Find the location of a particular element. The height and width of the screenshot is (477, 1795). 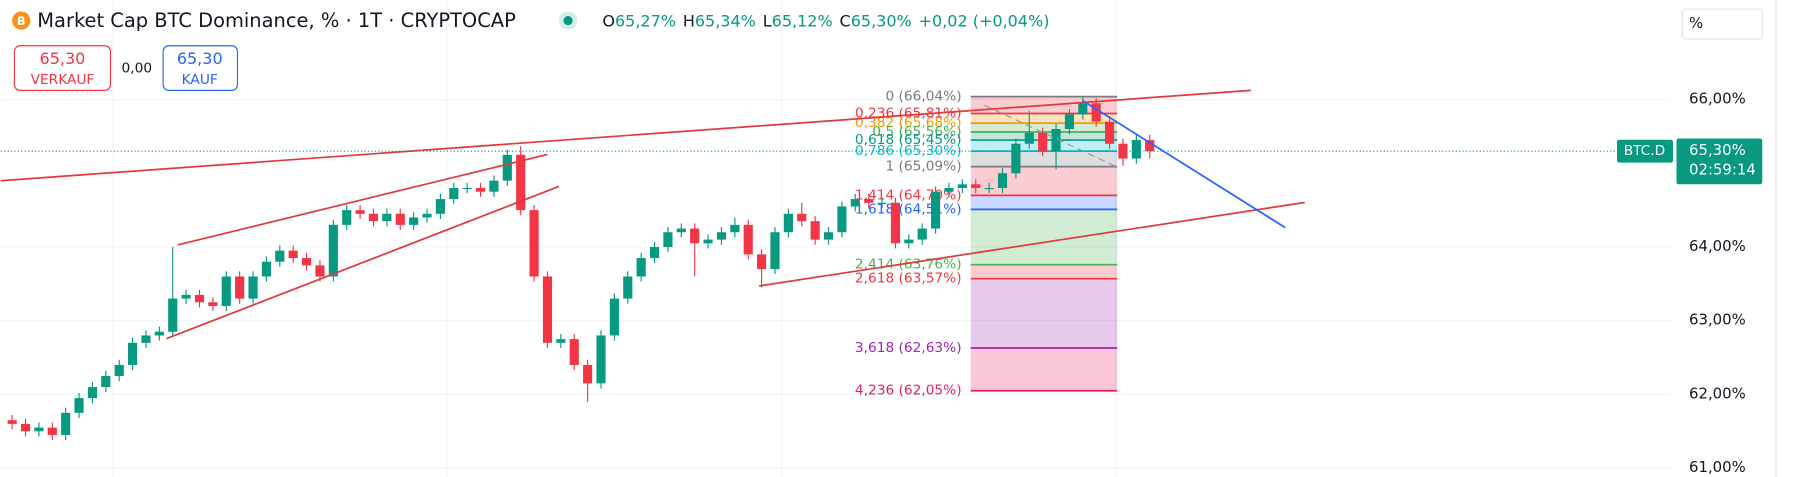

symbol-icon is located at coordinates (21, 20).